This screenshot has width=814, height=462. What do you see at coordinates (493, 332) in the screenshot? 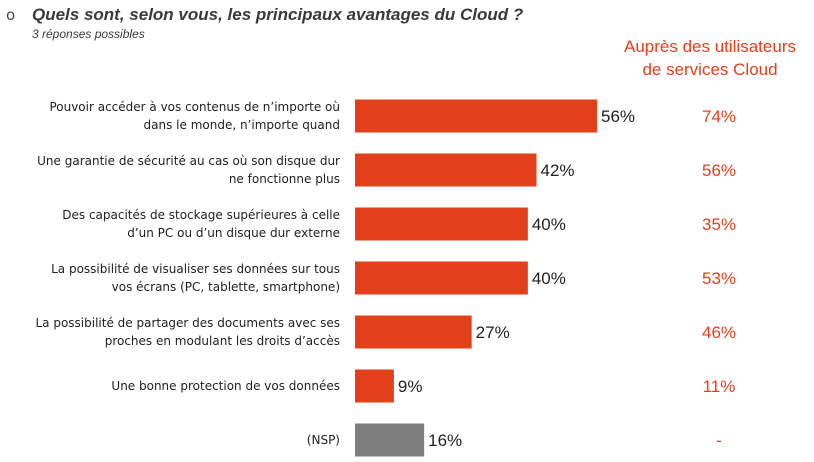
I see `value-label: 27%` at bounding box center [493, 332].